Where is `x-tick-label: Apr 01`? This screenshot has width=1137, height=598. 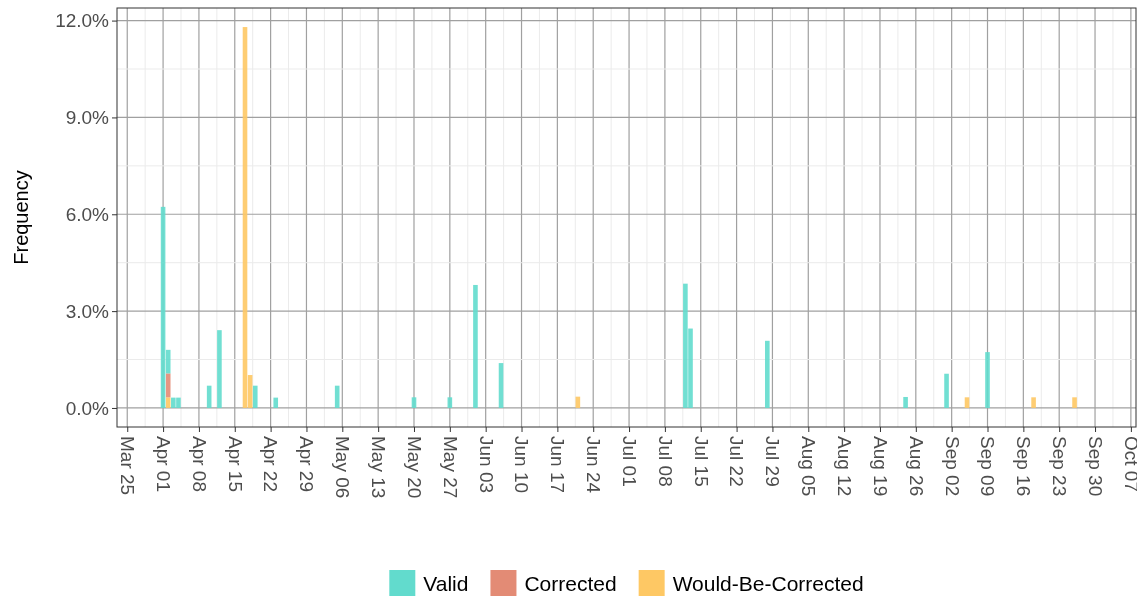 x-tick-label: Apr 01 is located at coordinates (163, 464).